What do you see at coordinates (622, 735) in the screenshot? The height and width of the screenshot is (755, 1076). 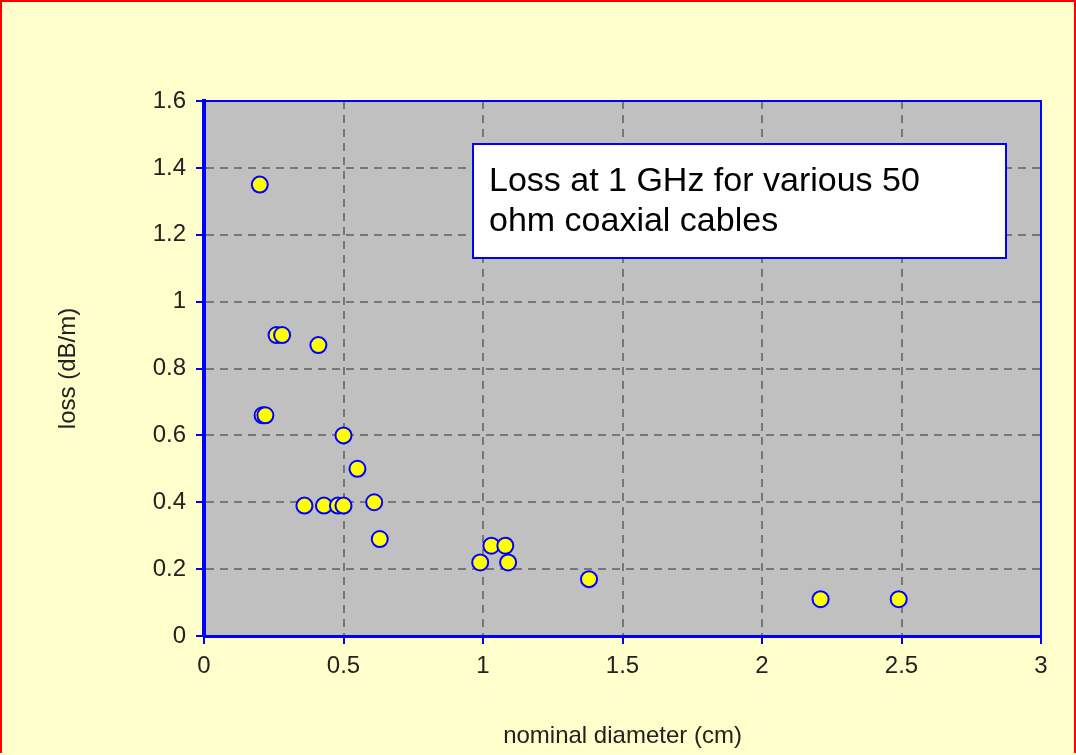 I see `x-axis-title: nominal diameter (cm)` at bounding box center [622, 735].